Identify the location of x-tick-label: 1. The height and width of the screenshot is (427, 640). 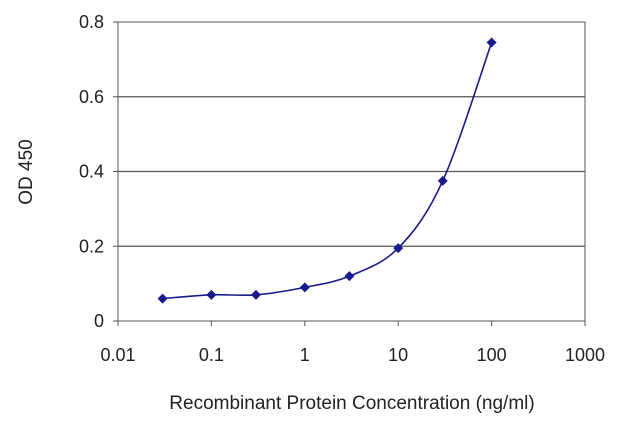
(305, 355).